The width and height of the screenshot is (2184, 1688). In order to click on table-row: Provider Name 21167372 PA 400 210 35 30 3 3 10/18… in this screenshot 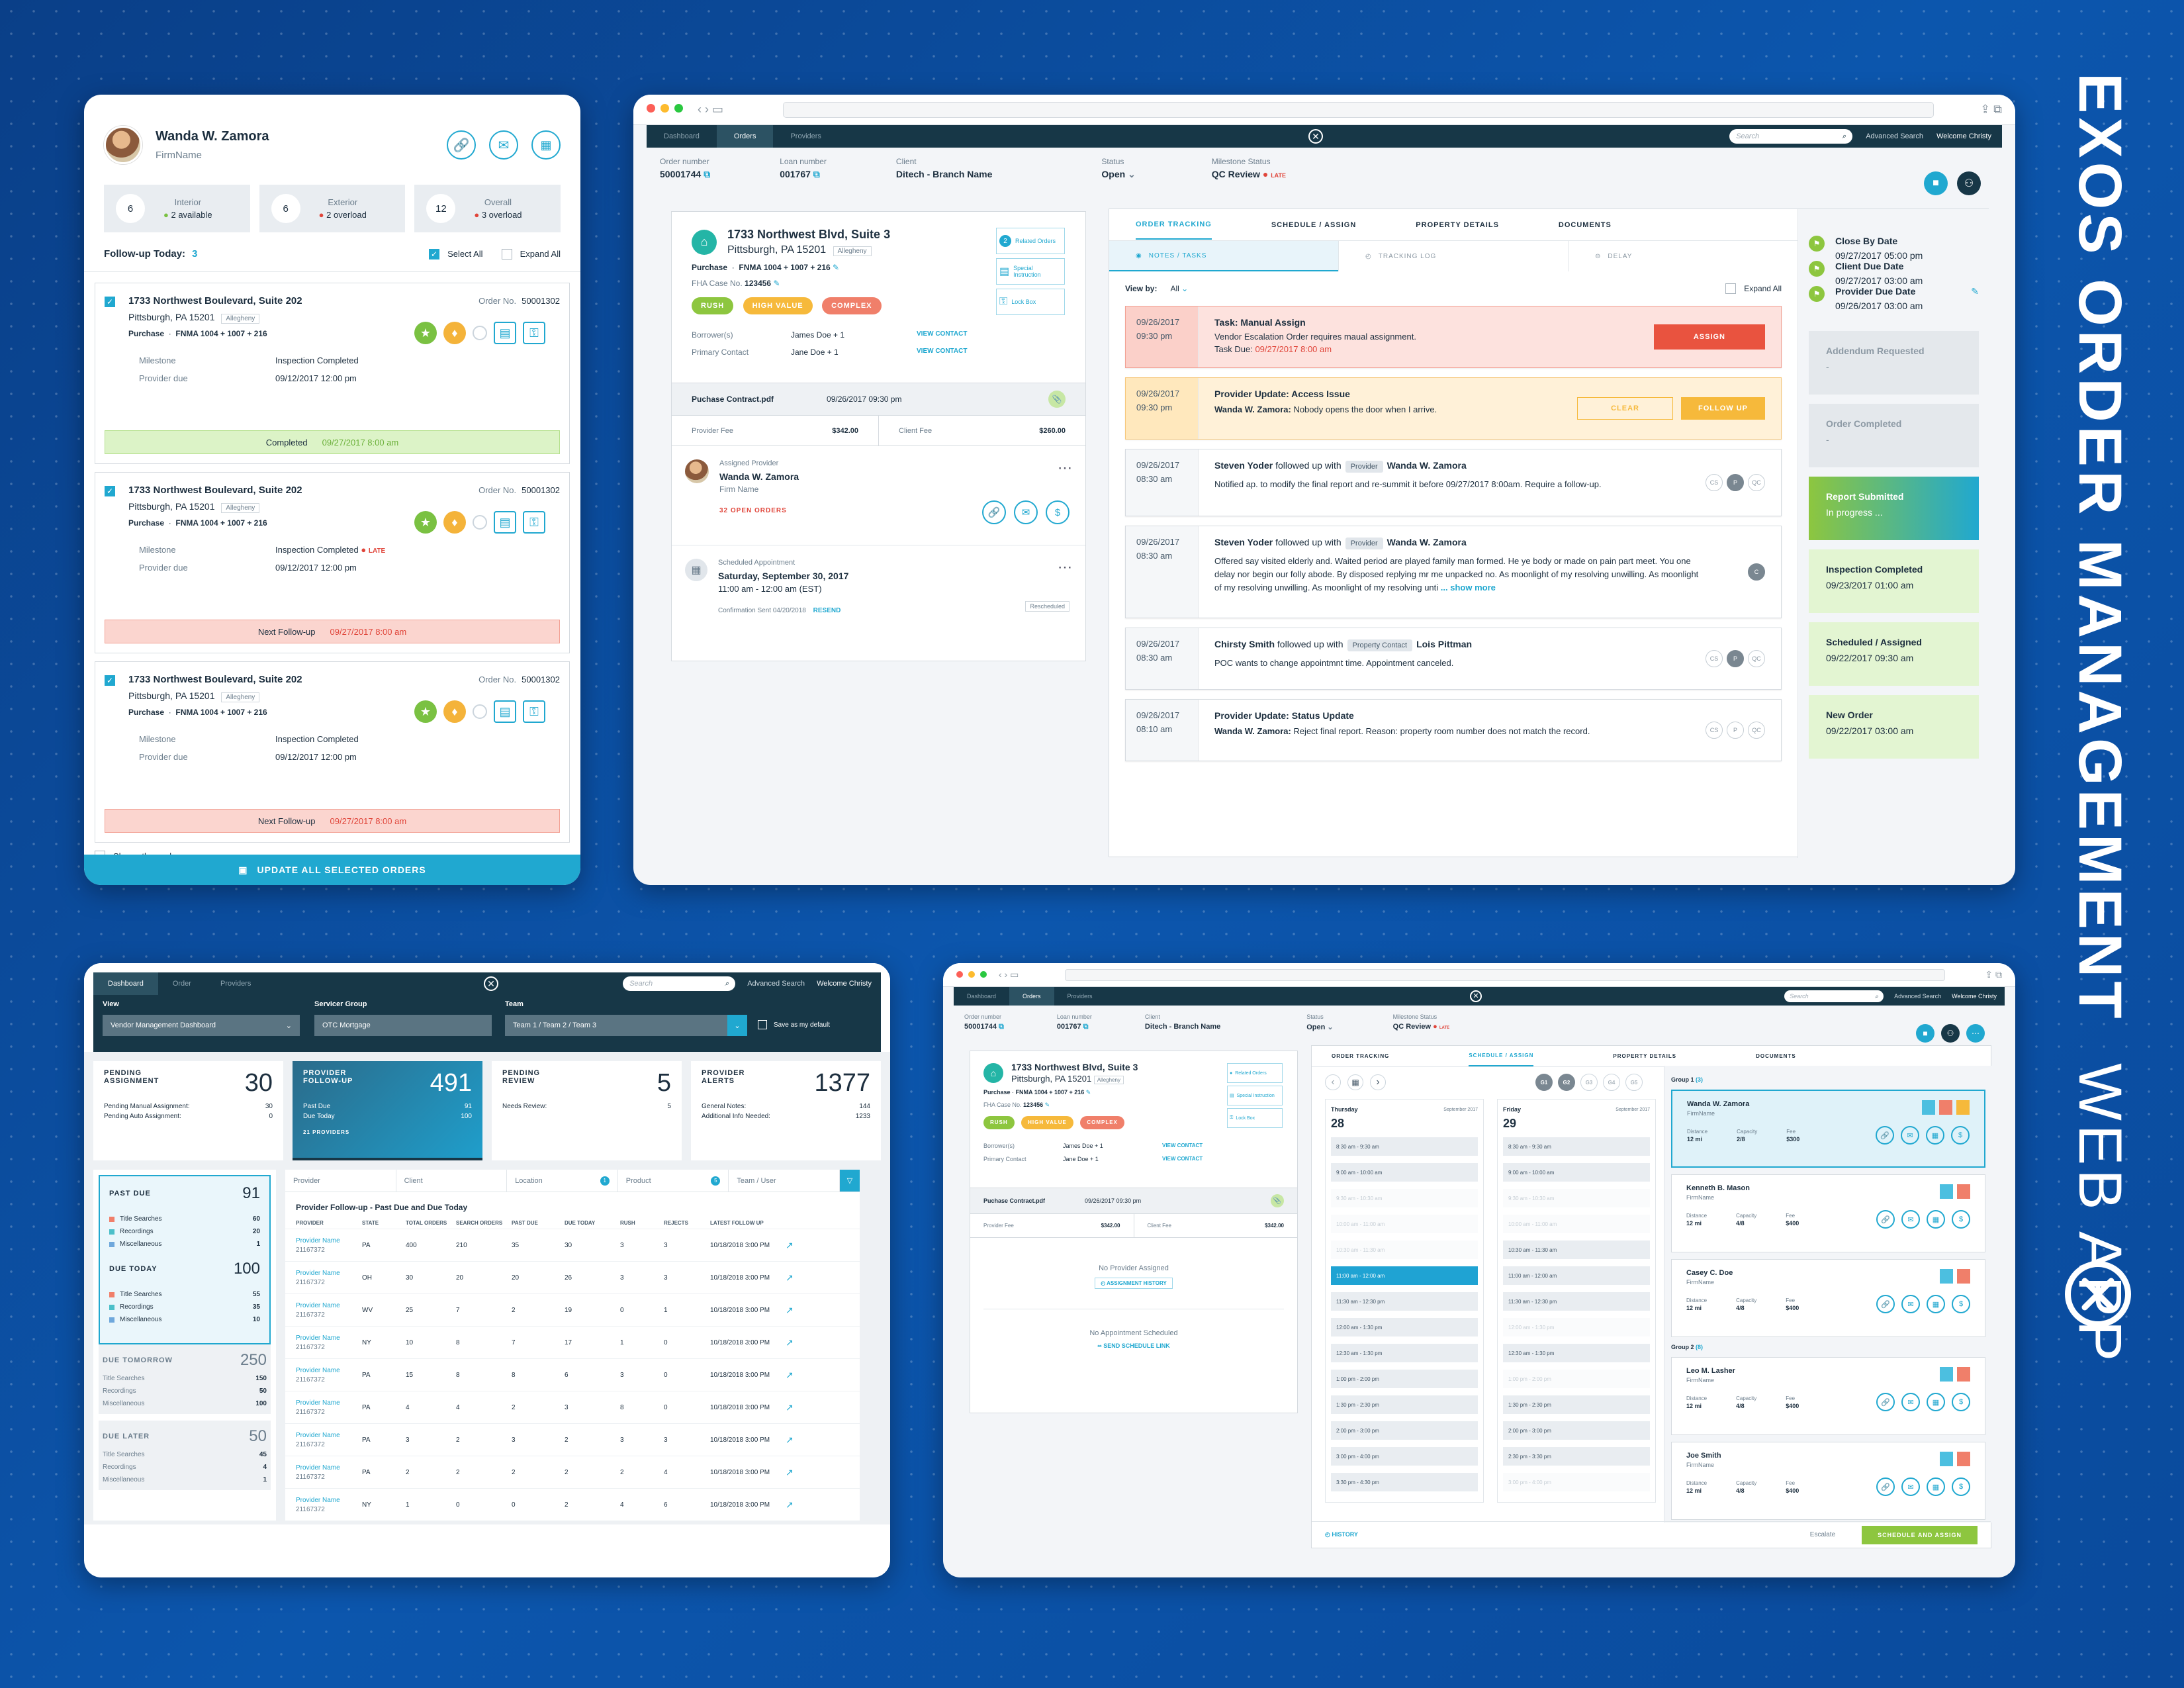, I will do `click(572, 1245)`.